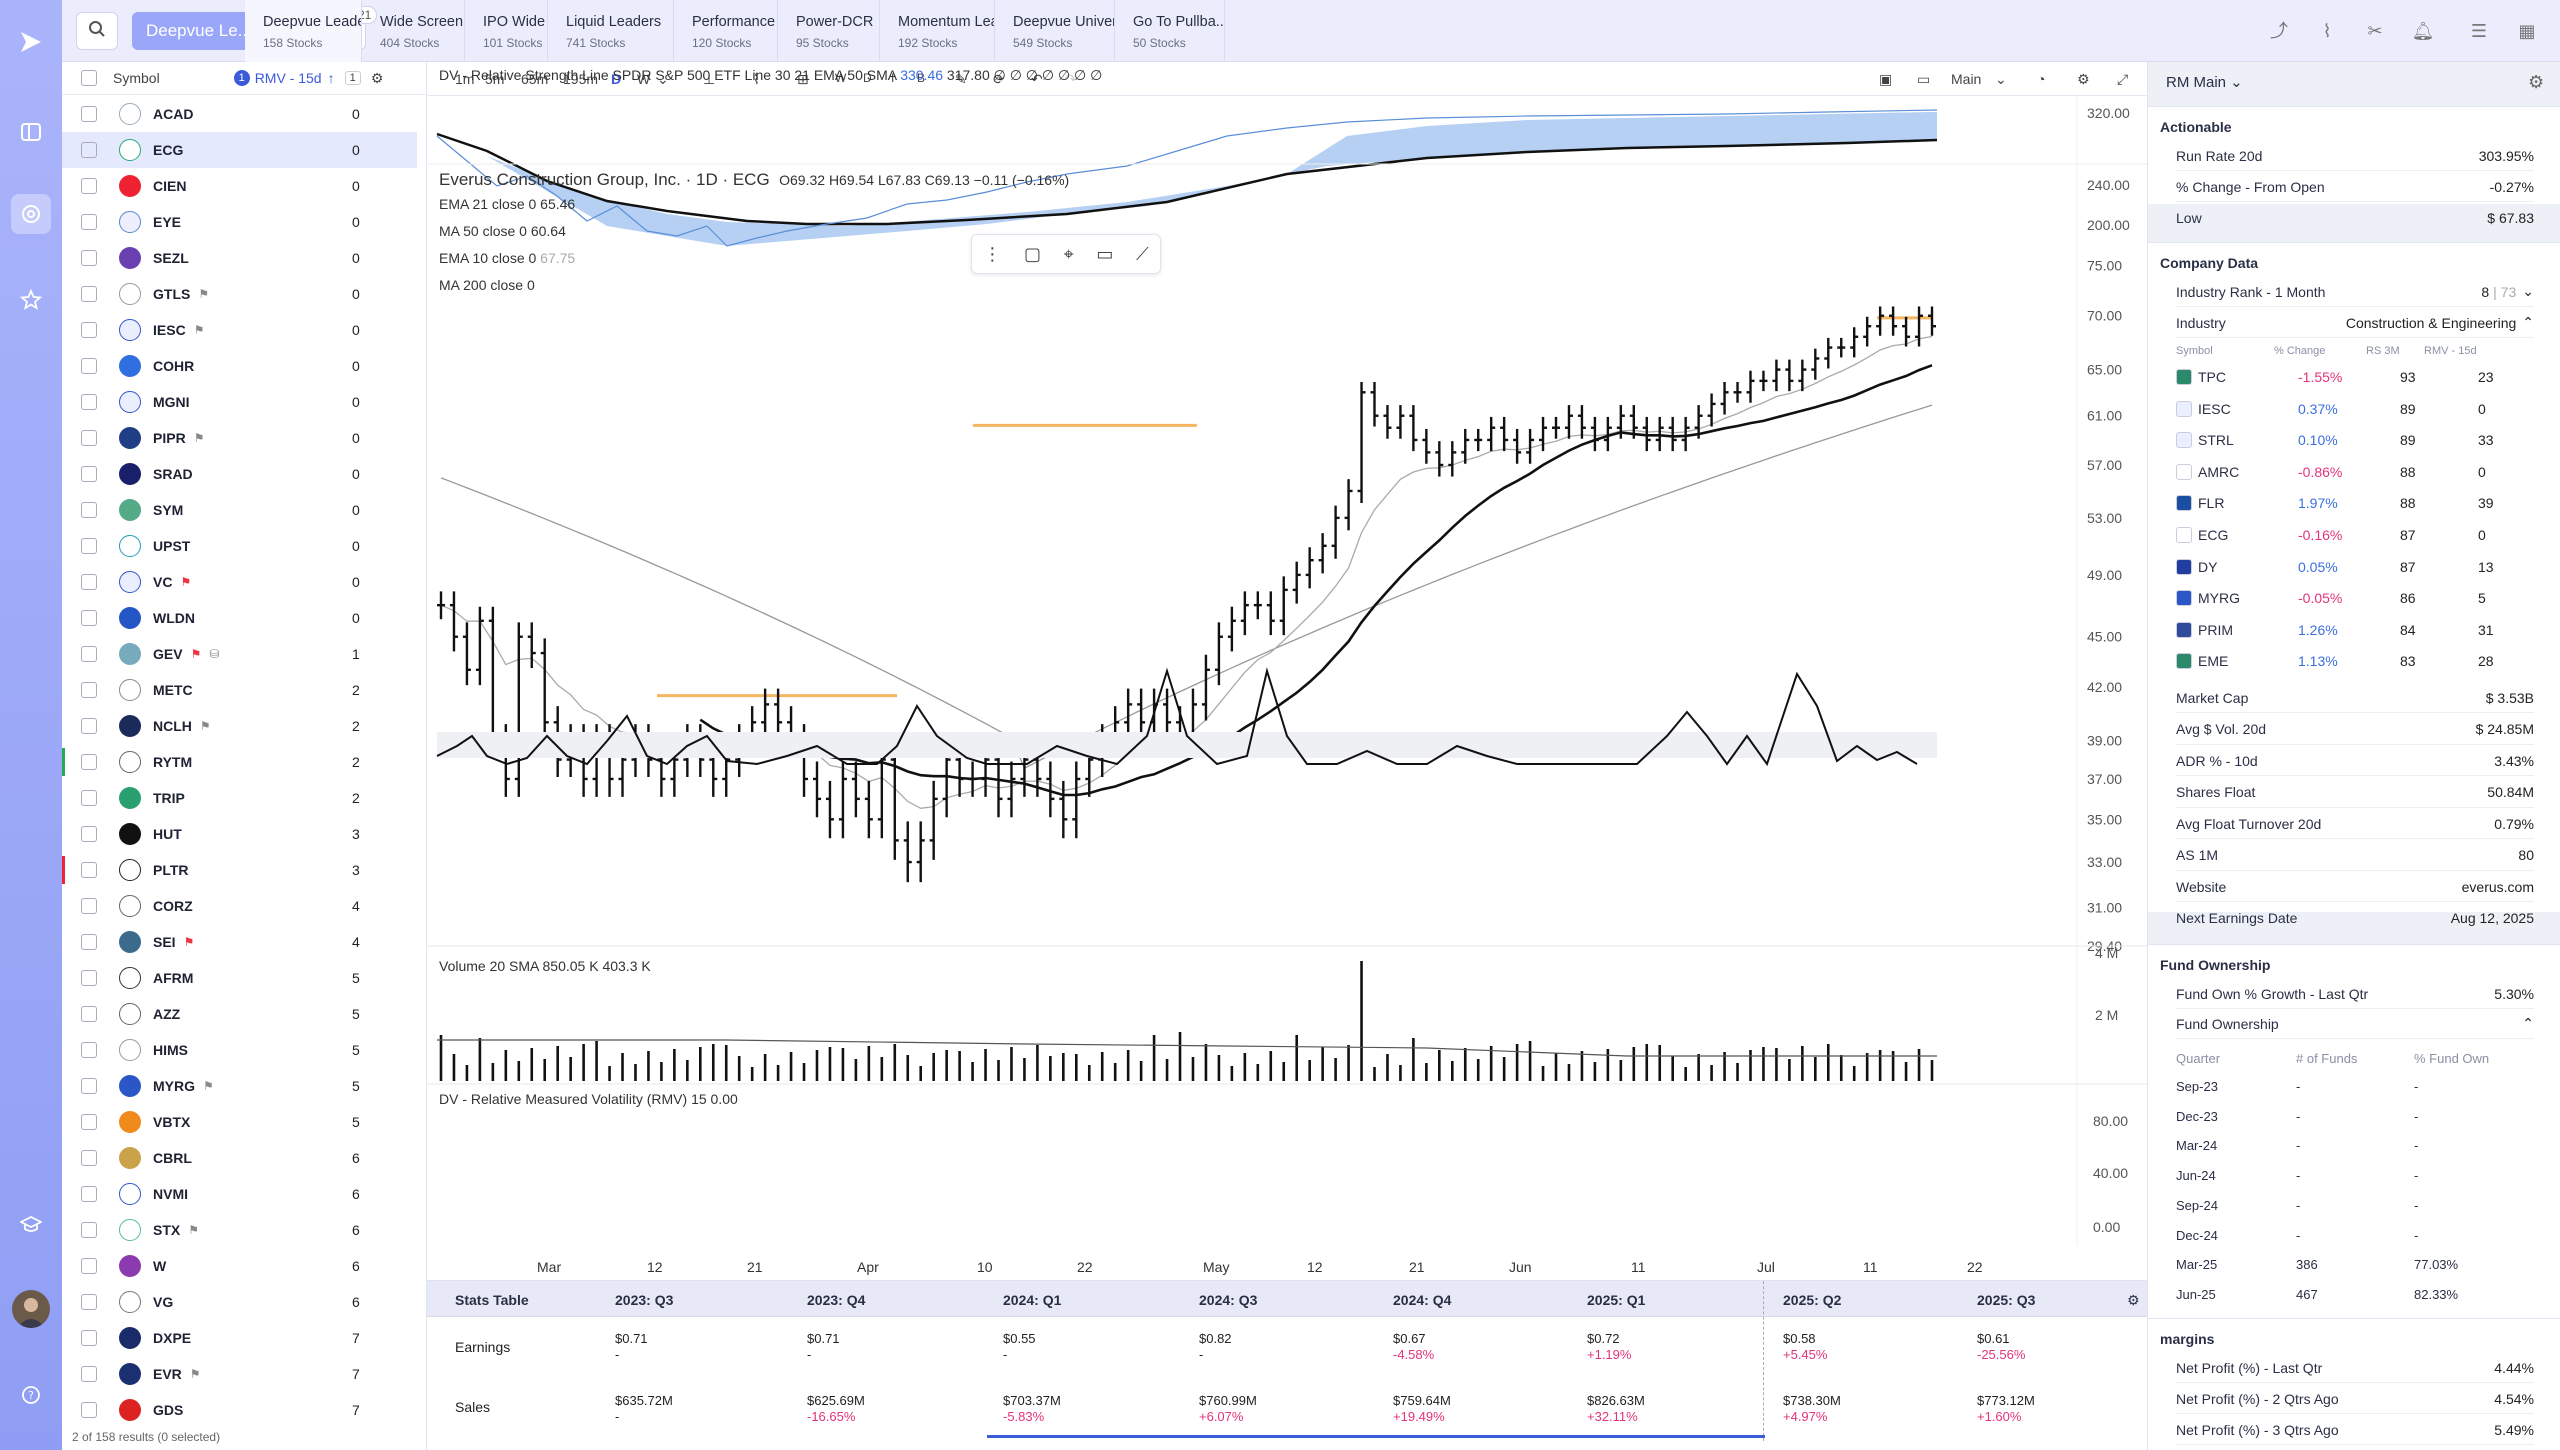 The width and height of the screenshot is (2560, 1450). I want to click on list-item: UPST 0, so click(239, 546).